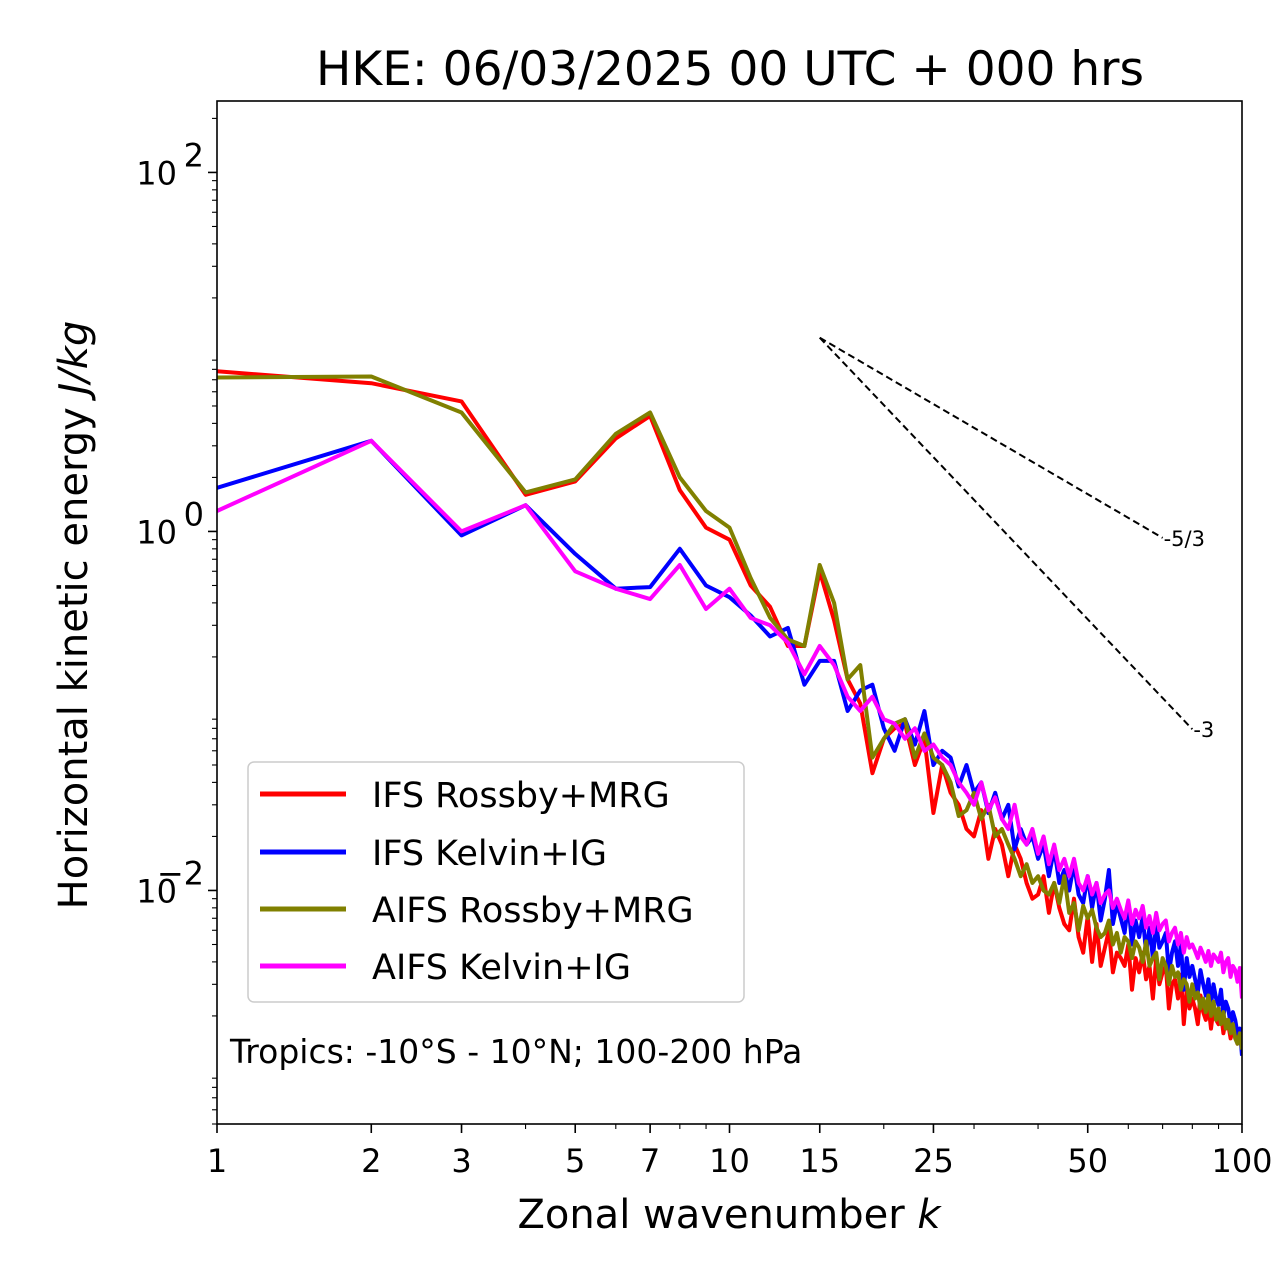 This screenshot has width=1280, height=1288. I want to click on y-tick-exponent: −2, so click(180, 873).